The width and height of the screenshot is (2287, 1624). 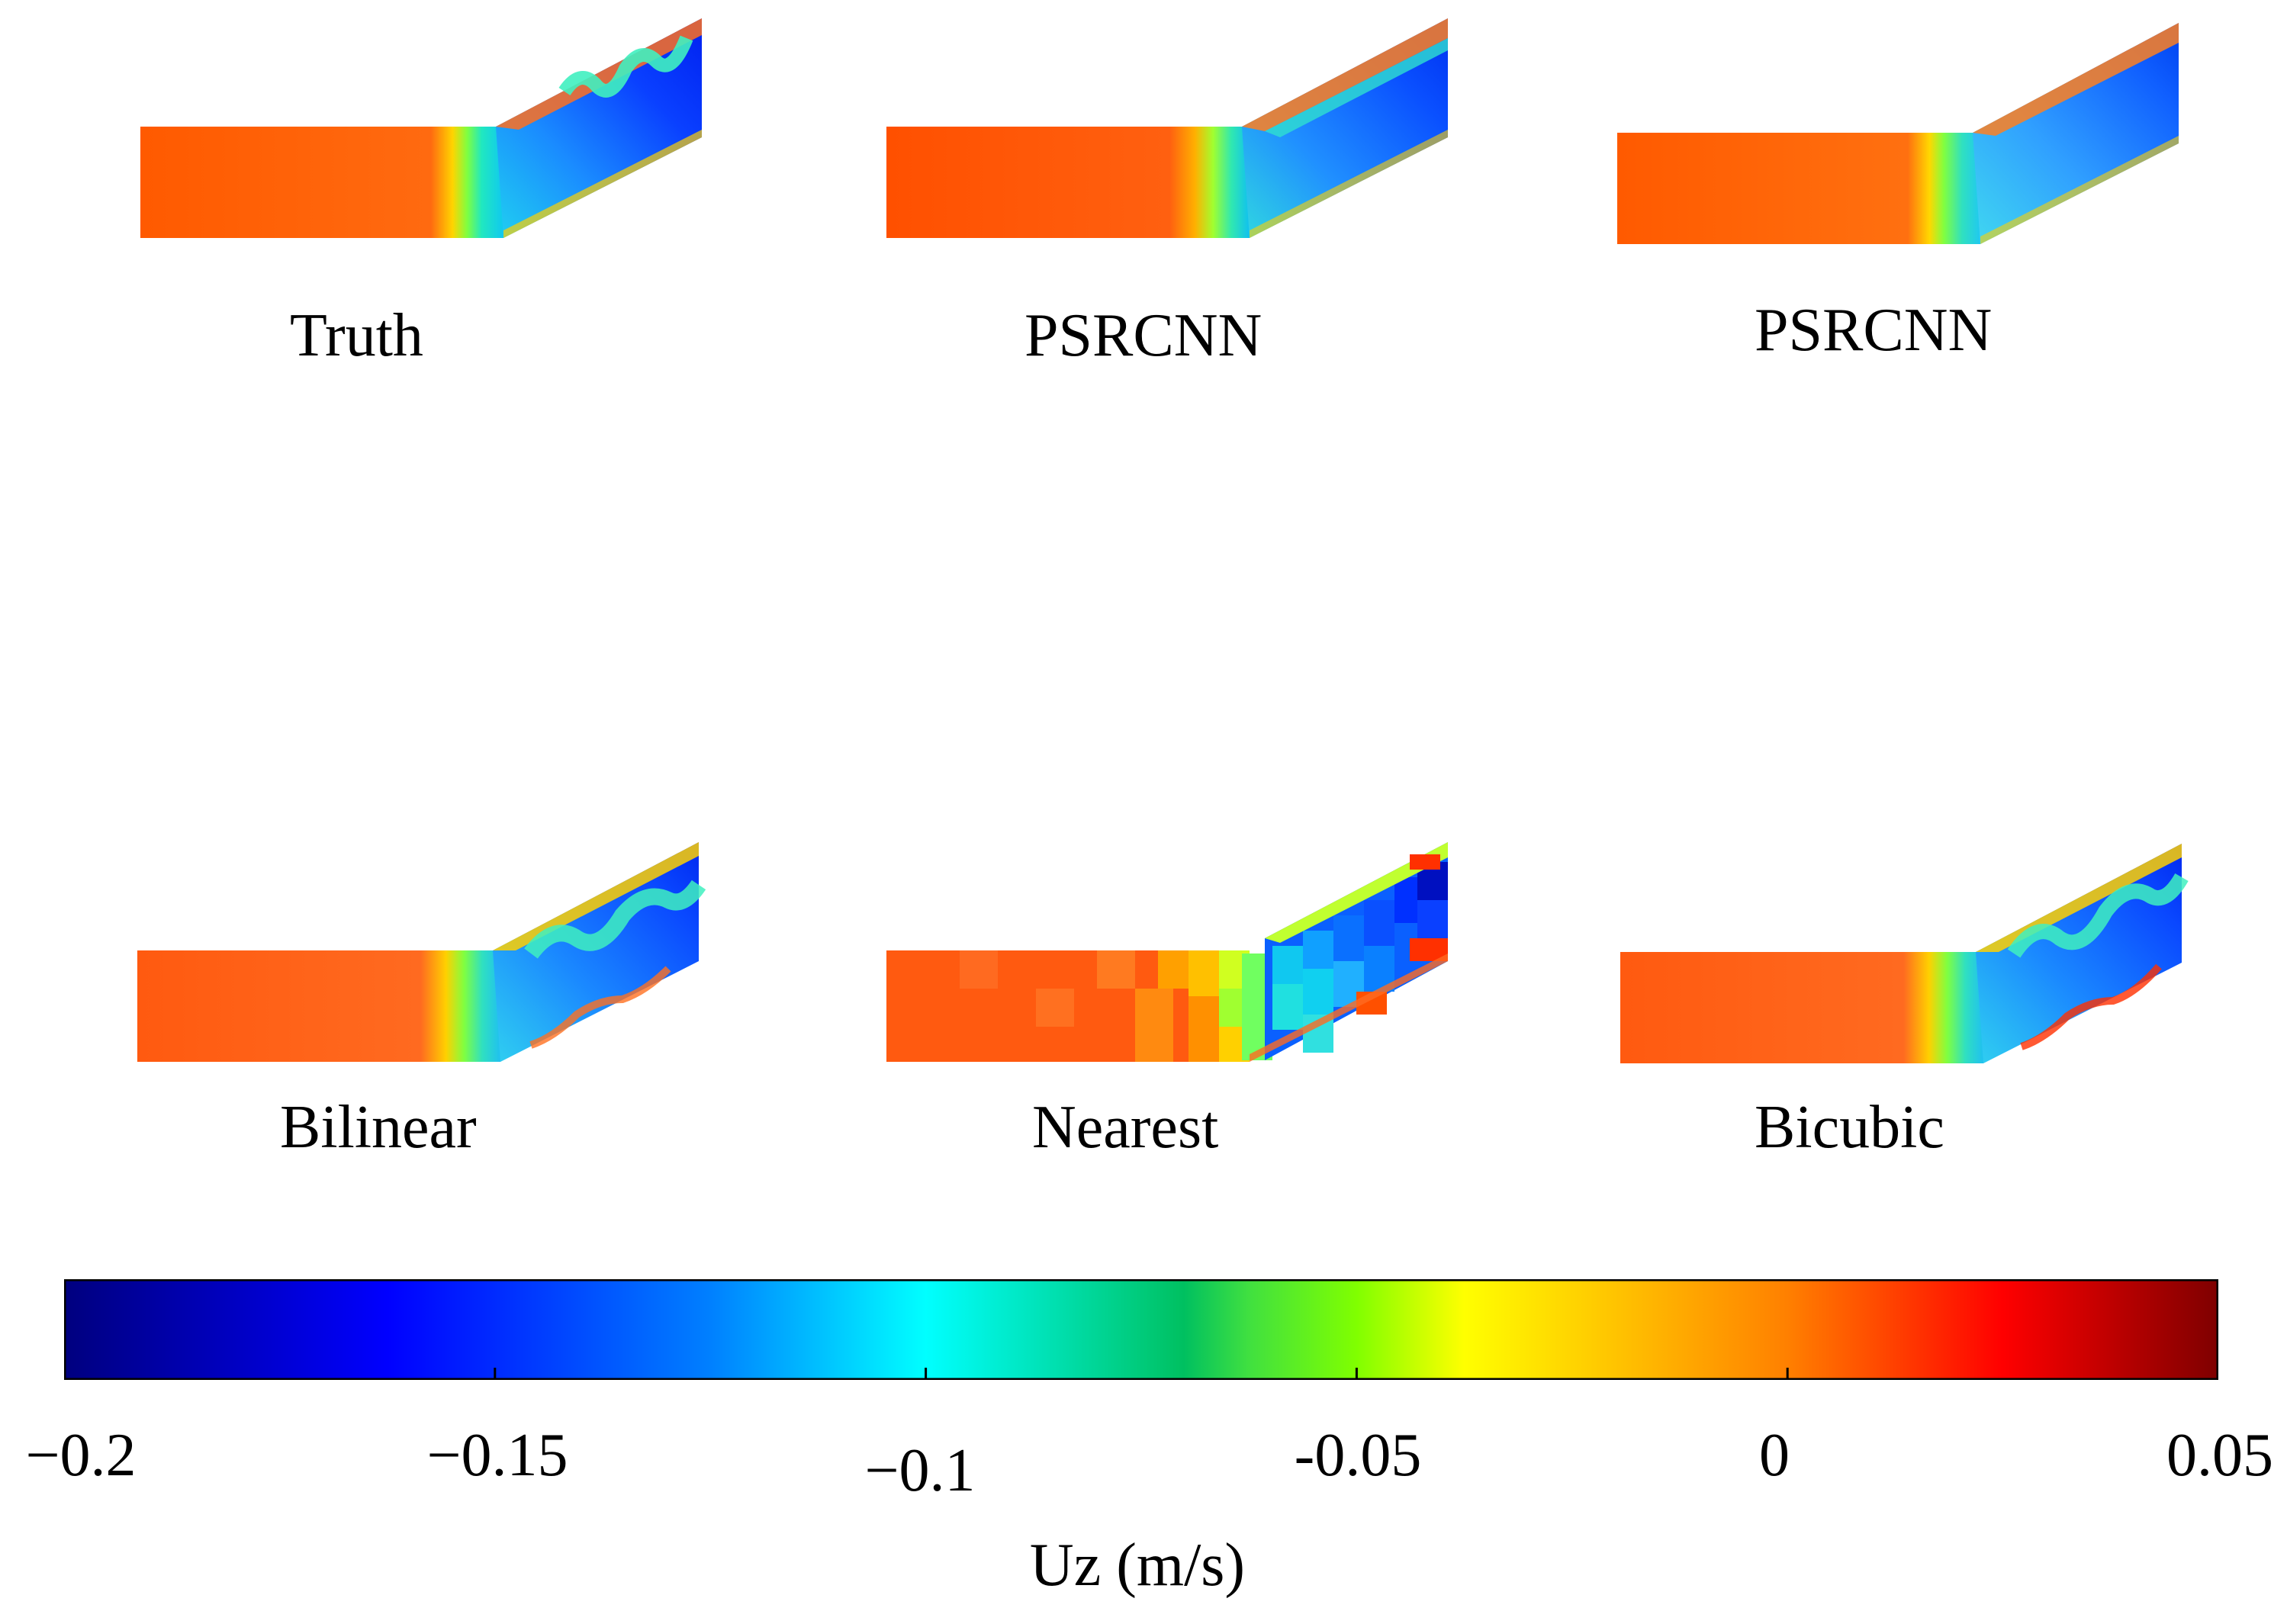 I want to click on tick-label: −0.2, so click(x=81, y=1455).